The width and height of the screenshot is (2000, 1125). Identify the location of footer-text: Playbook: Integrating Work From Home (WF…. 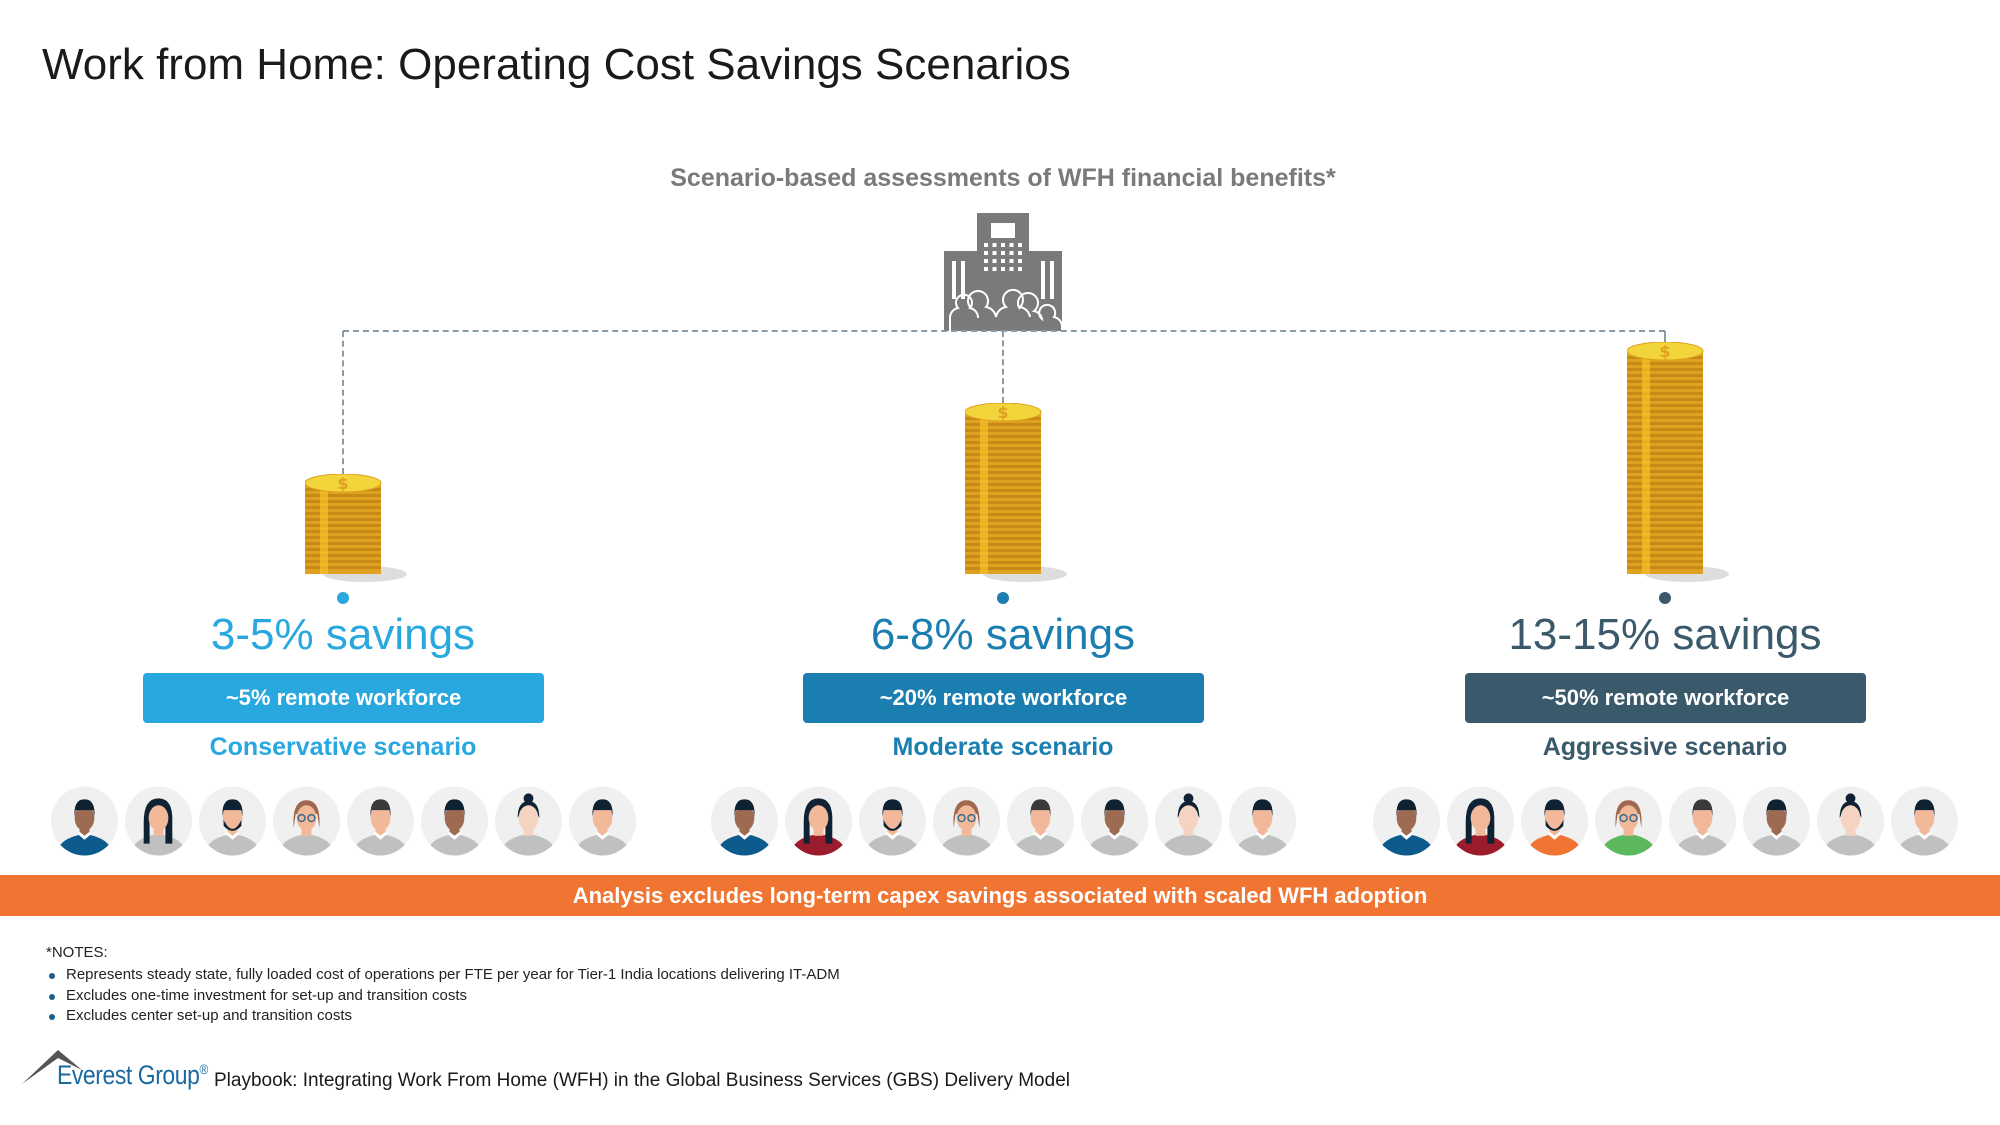
(642, 1080).